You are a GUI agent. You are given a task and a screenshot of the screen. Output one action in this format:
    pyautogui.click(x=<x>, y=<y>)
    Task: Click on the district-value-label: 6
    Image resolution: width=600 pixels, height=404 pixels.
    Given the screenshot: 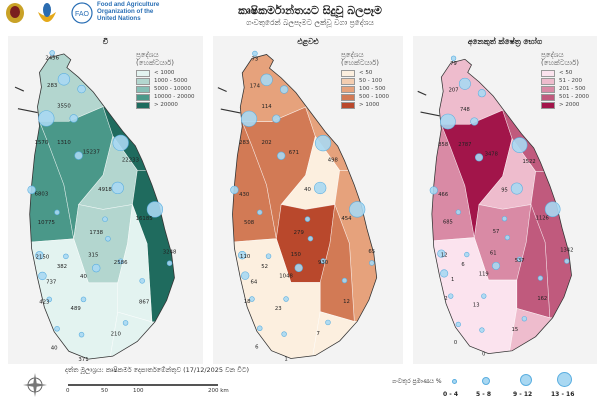 What is the action you would take?
    pyautogui.click(x=462, y=265)
    